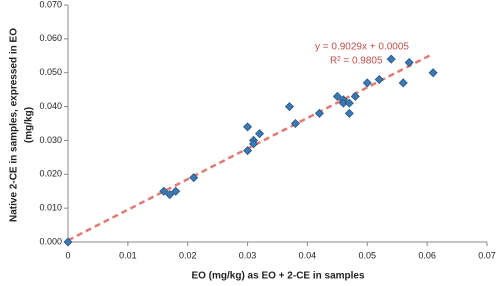 The width and height of the screenshot is (500, 286). I want to click on x-tick-label: 0.05, so click(368, 255).